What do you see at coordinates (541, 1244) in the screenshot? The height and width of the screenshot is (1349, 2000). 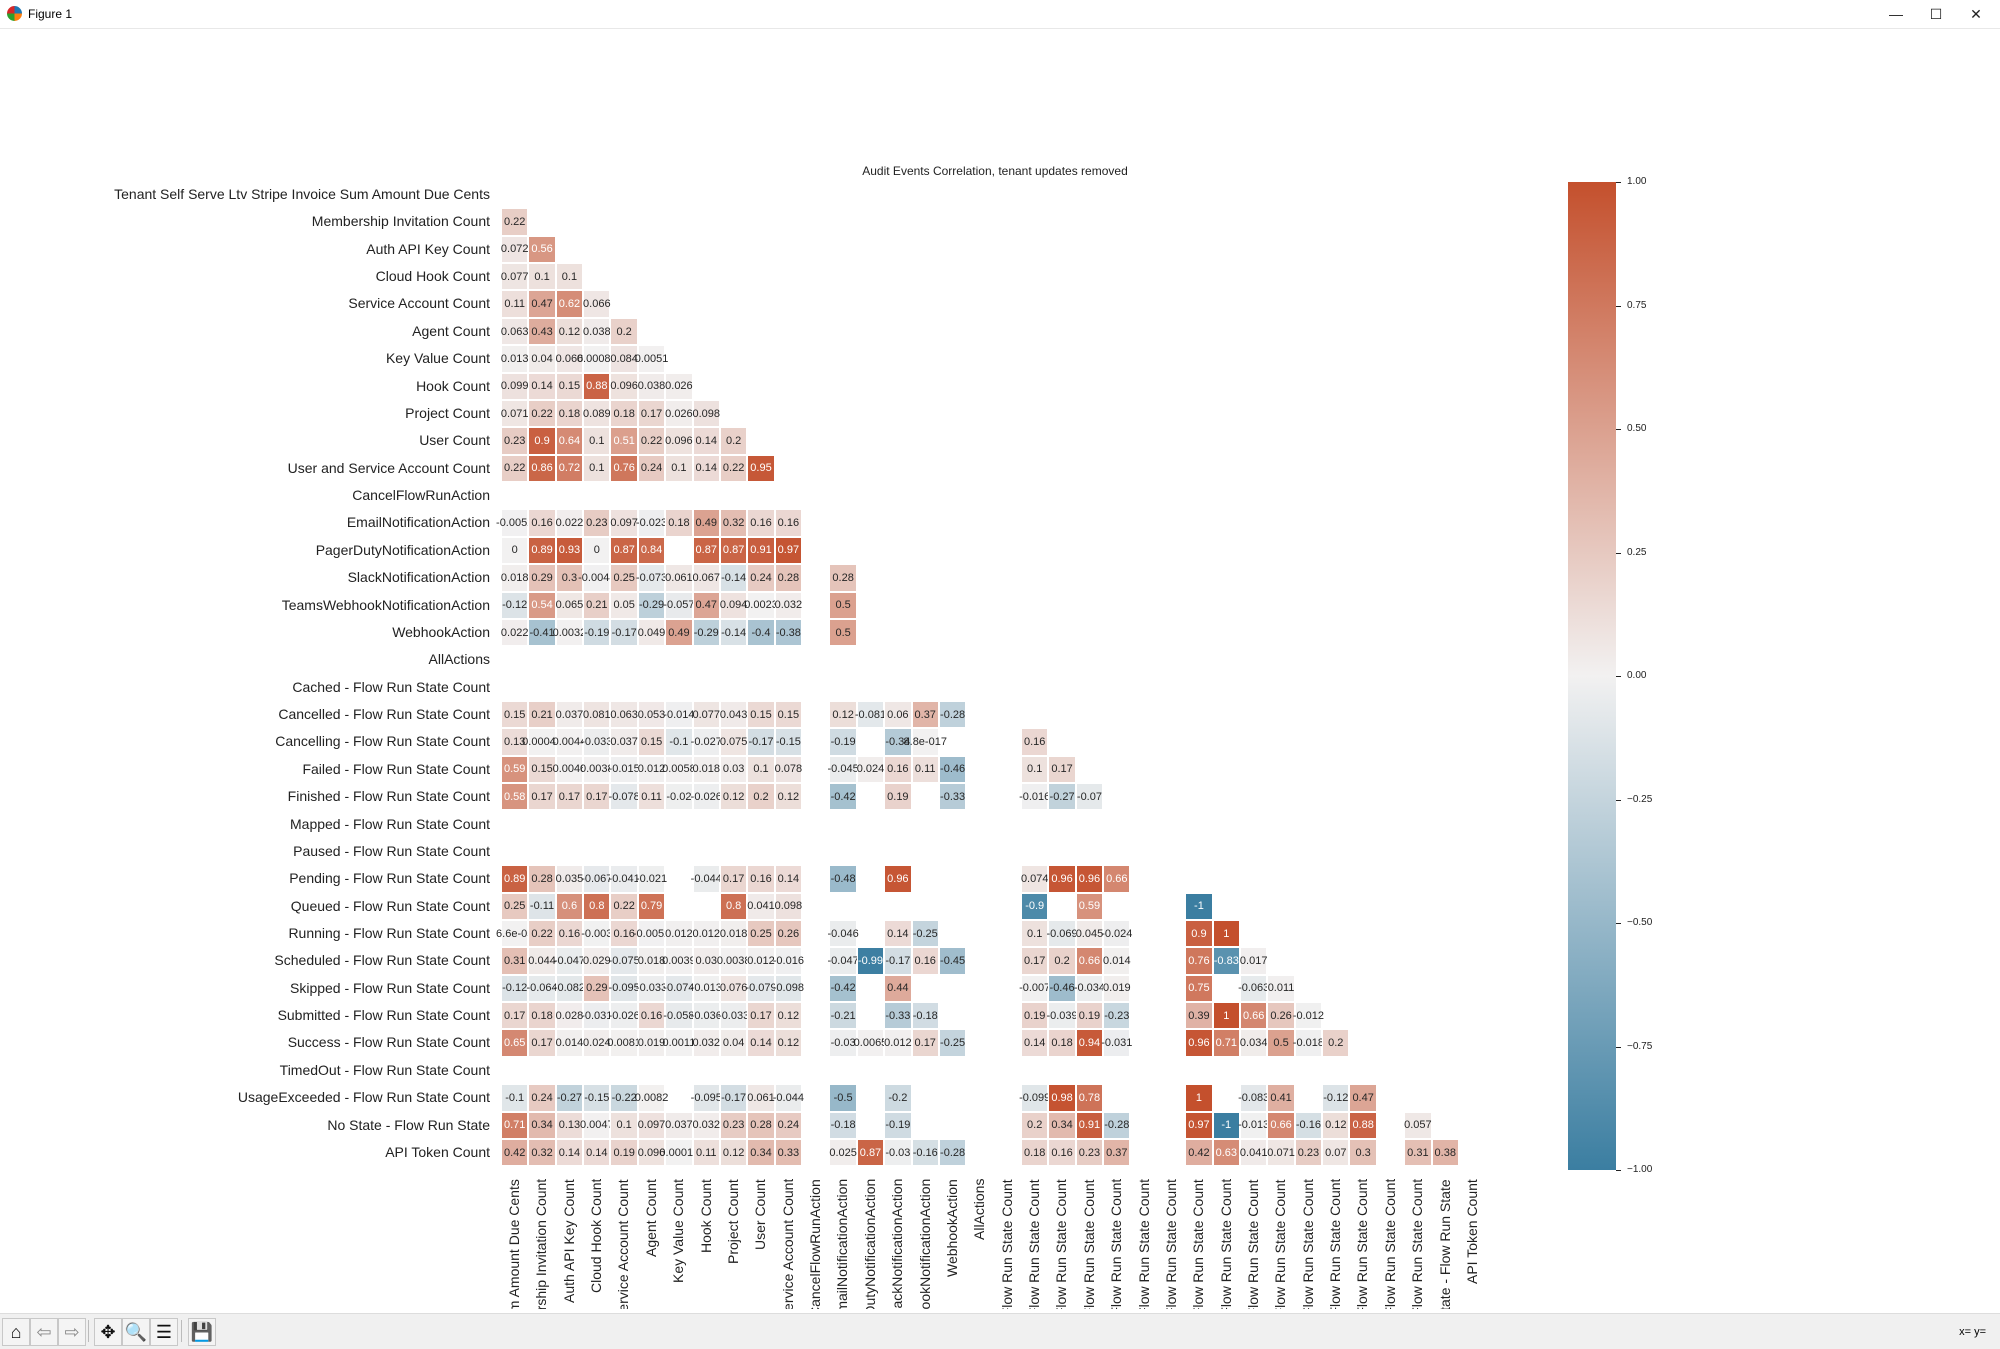 I see `x-tick-label: Membership Invitation Count` at bounding box center [541, 1244].